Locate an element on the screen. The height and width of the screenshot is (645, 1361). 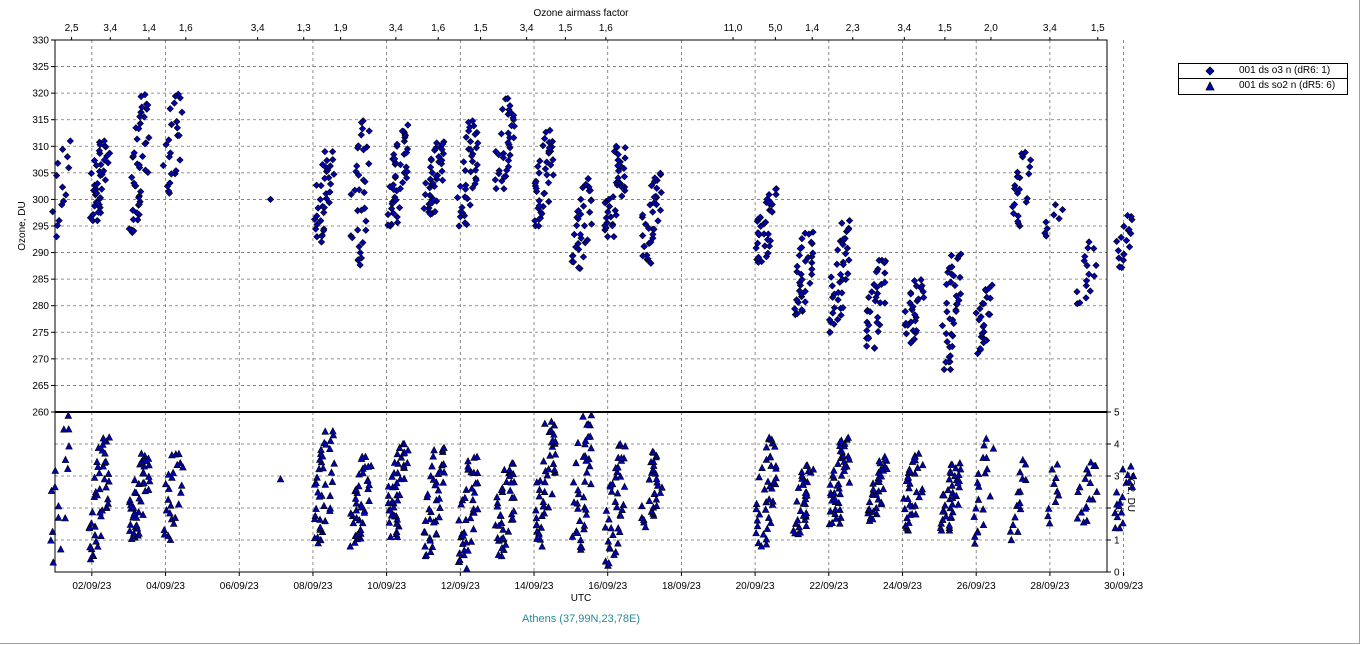
date-tick-label: 10/09/23 is located at coordinates (386, 586).